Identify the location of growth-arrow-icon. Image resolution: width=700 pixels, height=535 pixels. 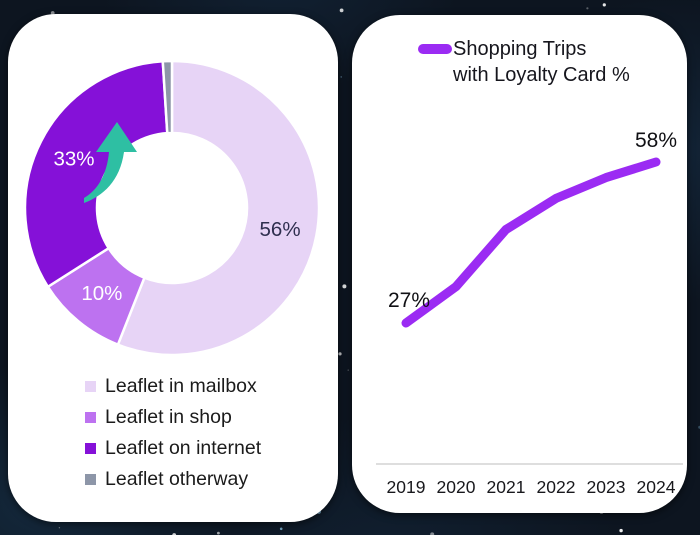
(110, 162).